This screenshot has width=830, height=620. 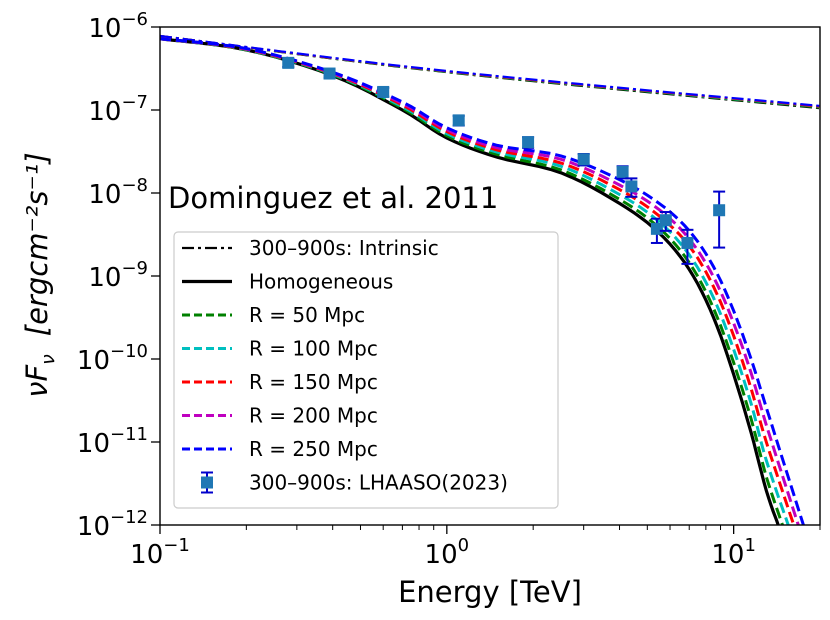 I want to click on legend-entry: R = 200 Mpc, so click(x=280, y=416).